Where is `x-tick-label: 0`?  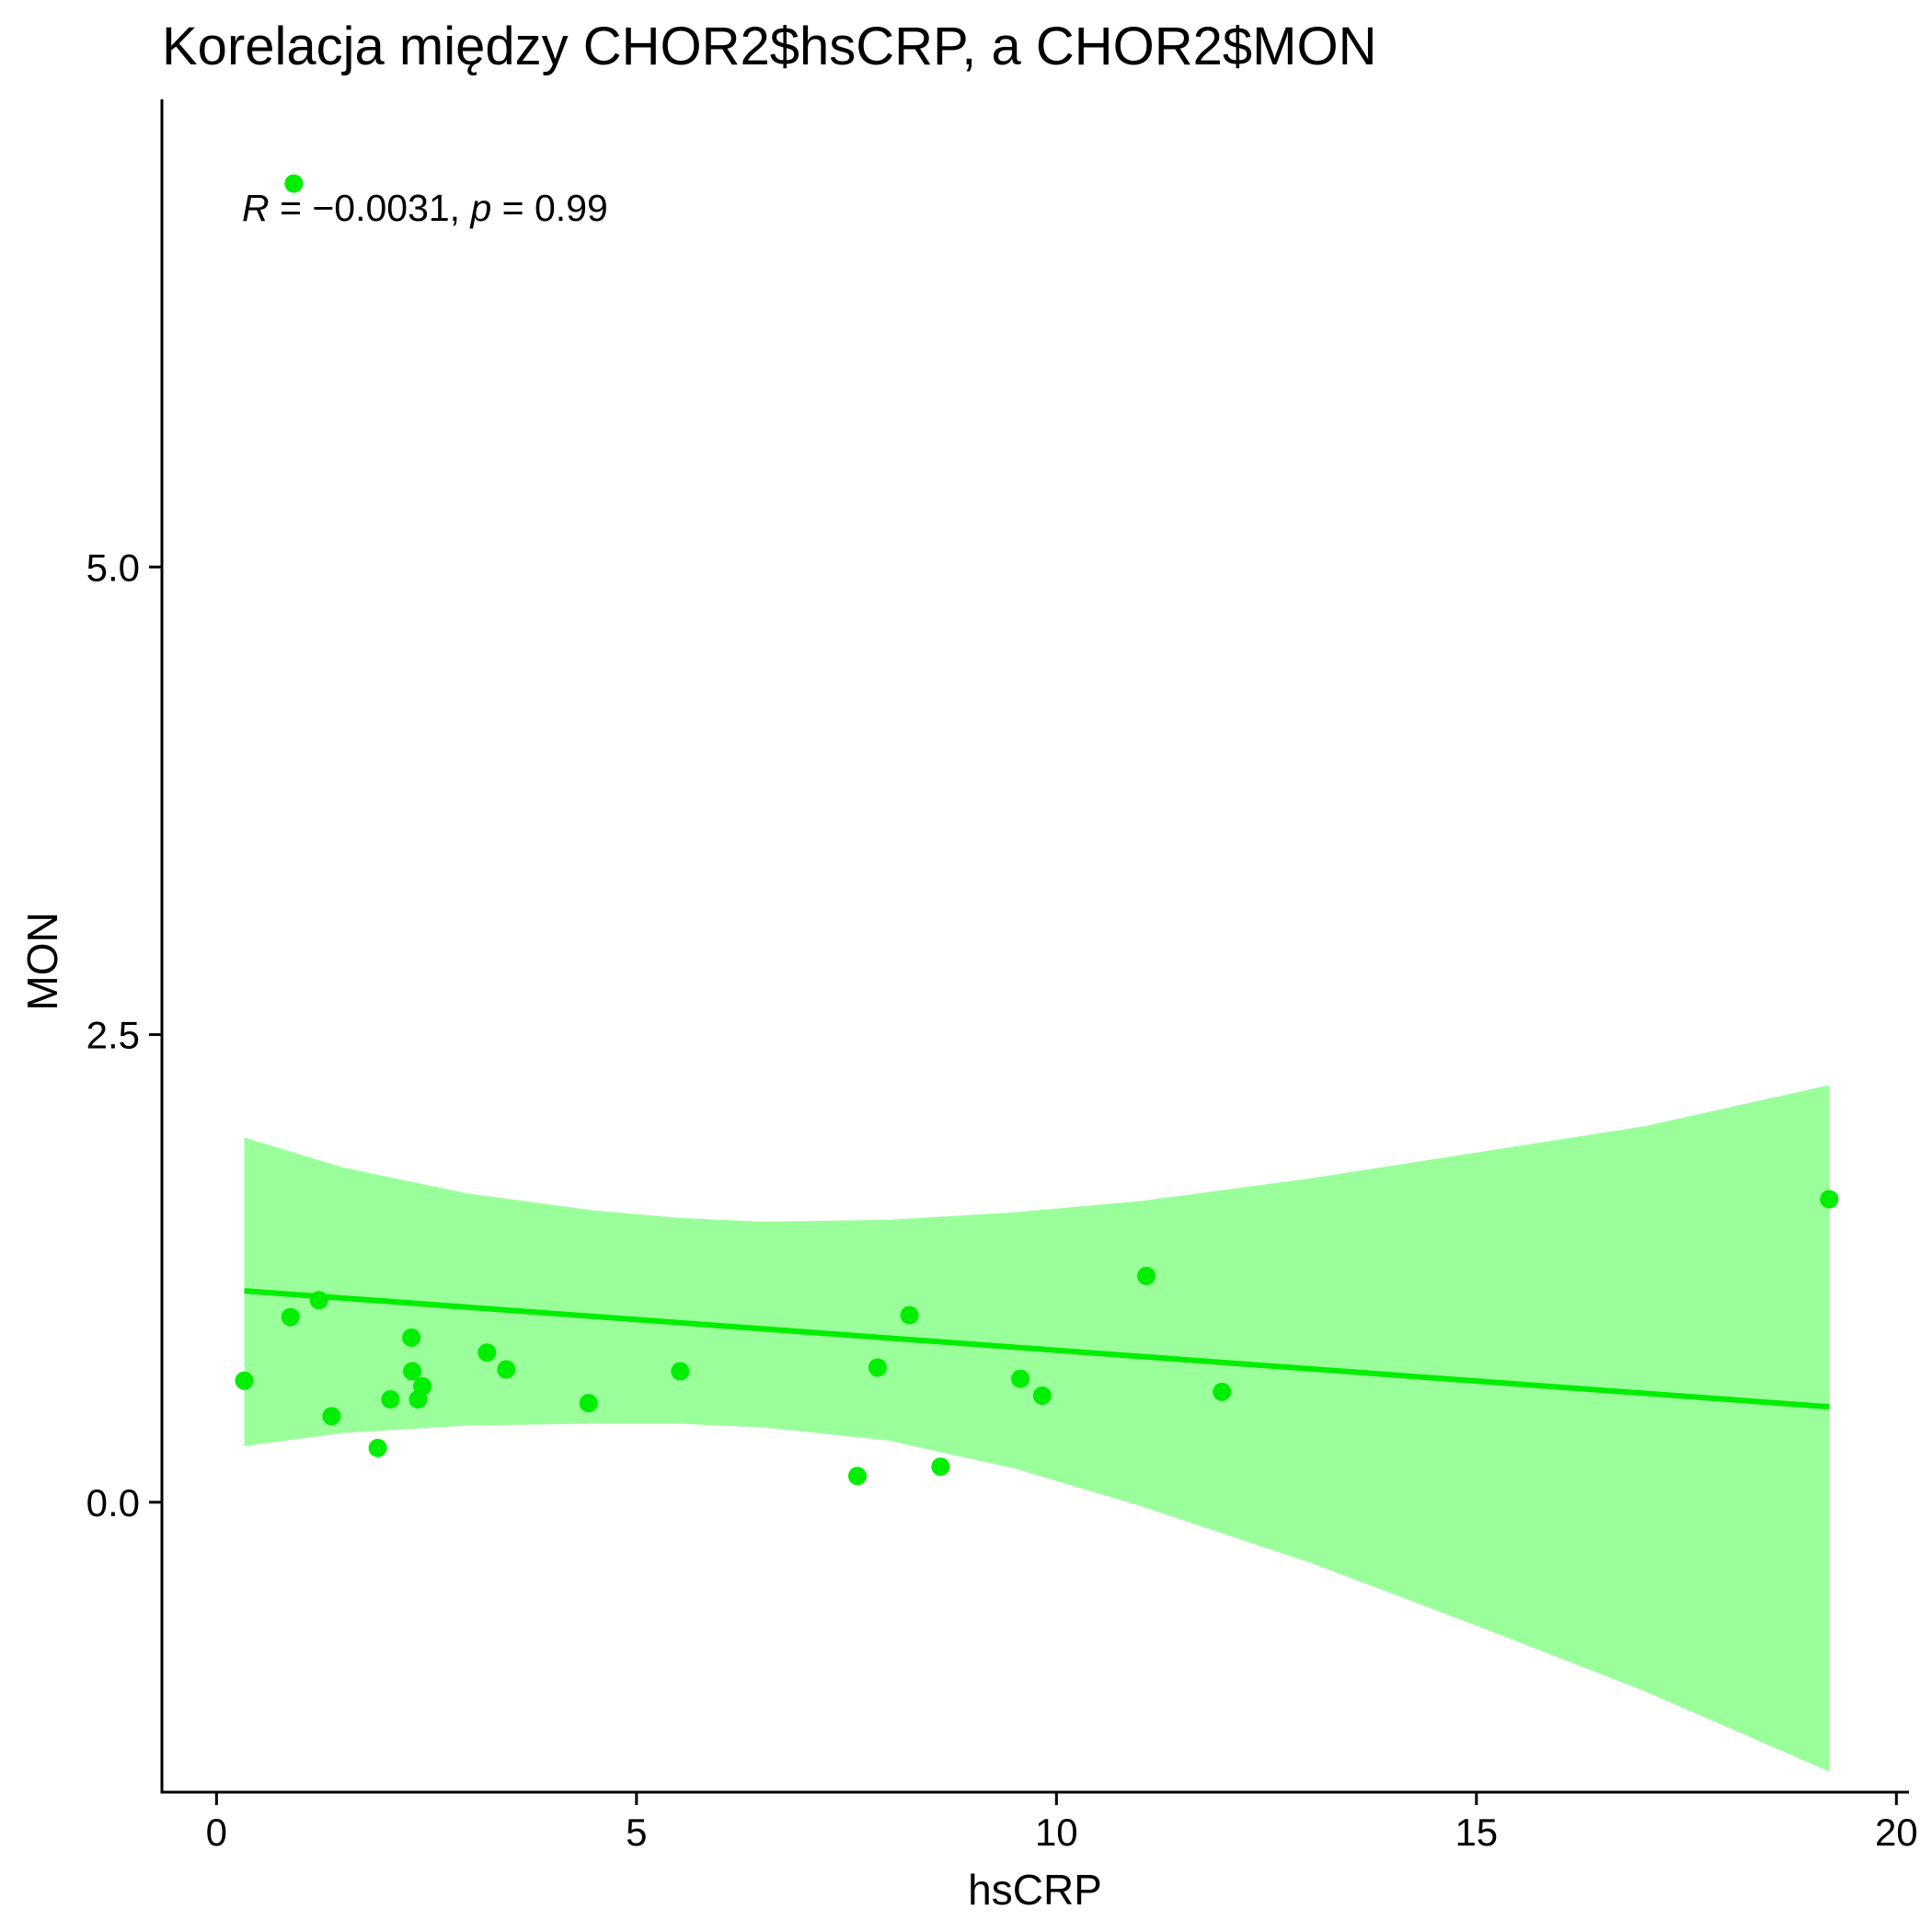
x-tick-label: 0 is located at coordinates (216, 1832).